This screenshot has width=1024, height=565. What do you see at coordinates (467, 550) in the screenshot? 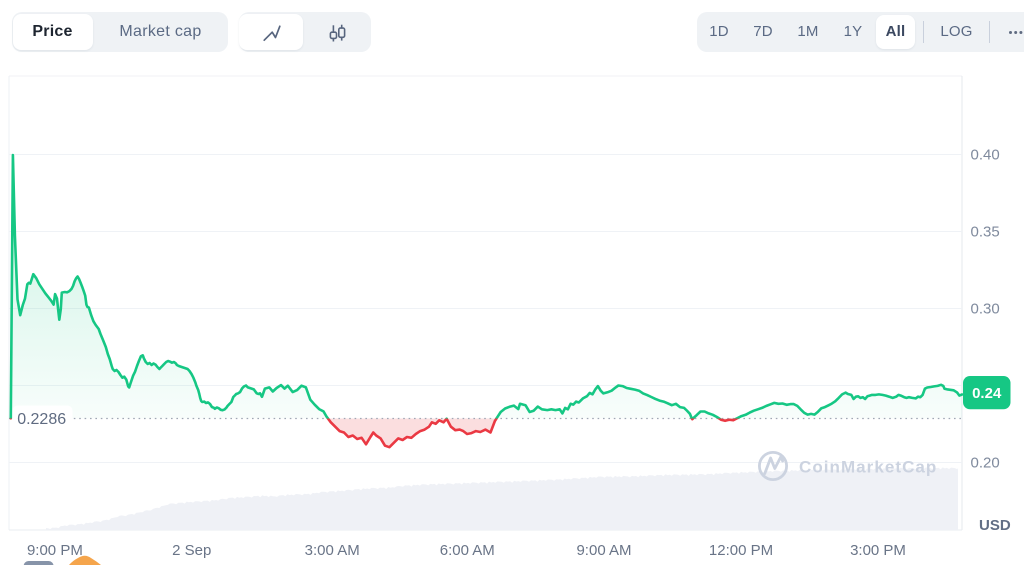
I see `svg-text: 6:00 AM` at bounding box center [467, 550].